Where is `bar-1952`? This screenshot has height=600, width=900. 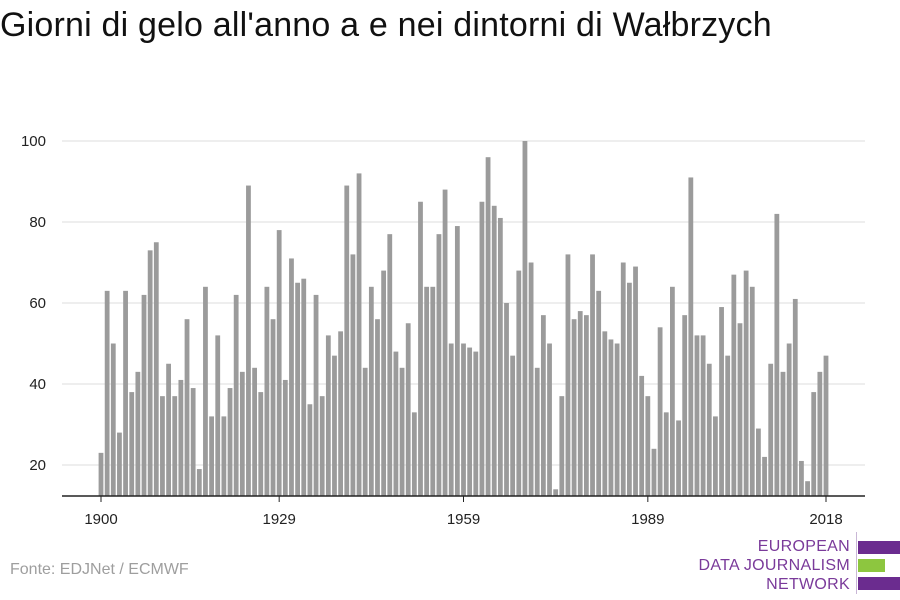 bar-1952 is located at coordinates (420, 348).